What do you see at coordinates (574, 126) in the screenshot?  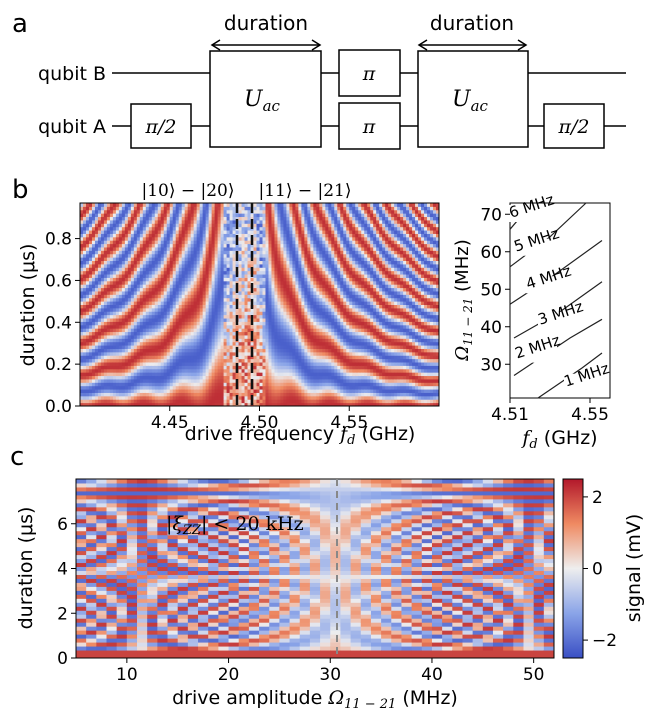 I see `gate-pi-half-2: π/2` at bounding box center [574, 126].